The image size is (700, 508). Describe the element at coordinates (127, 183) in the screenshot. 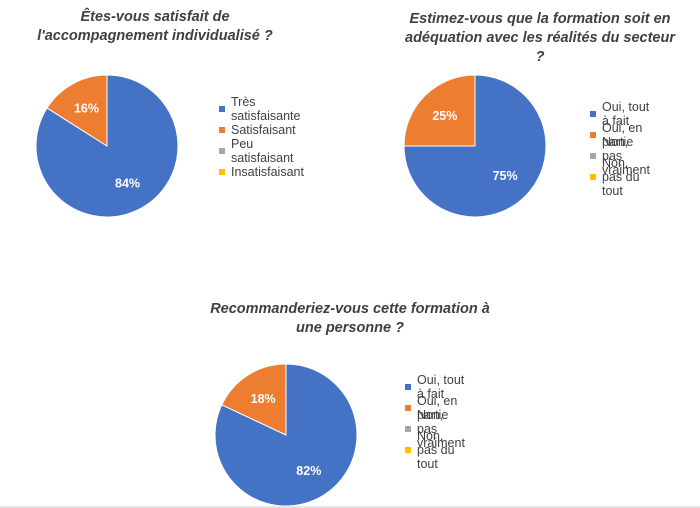

I see `data-label: 84%` at that location.